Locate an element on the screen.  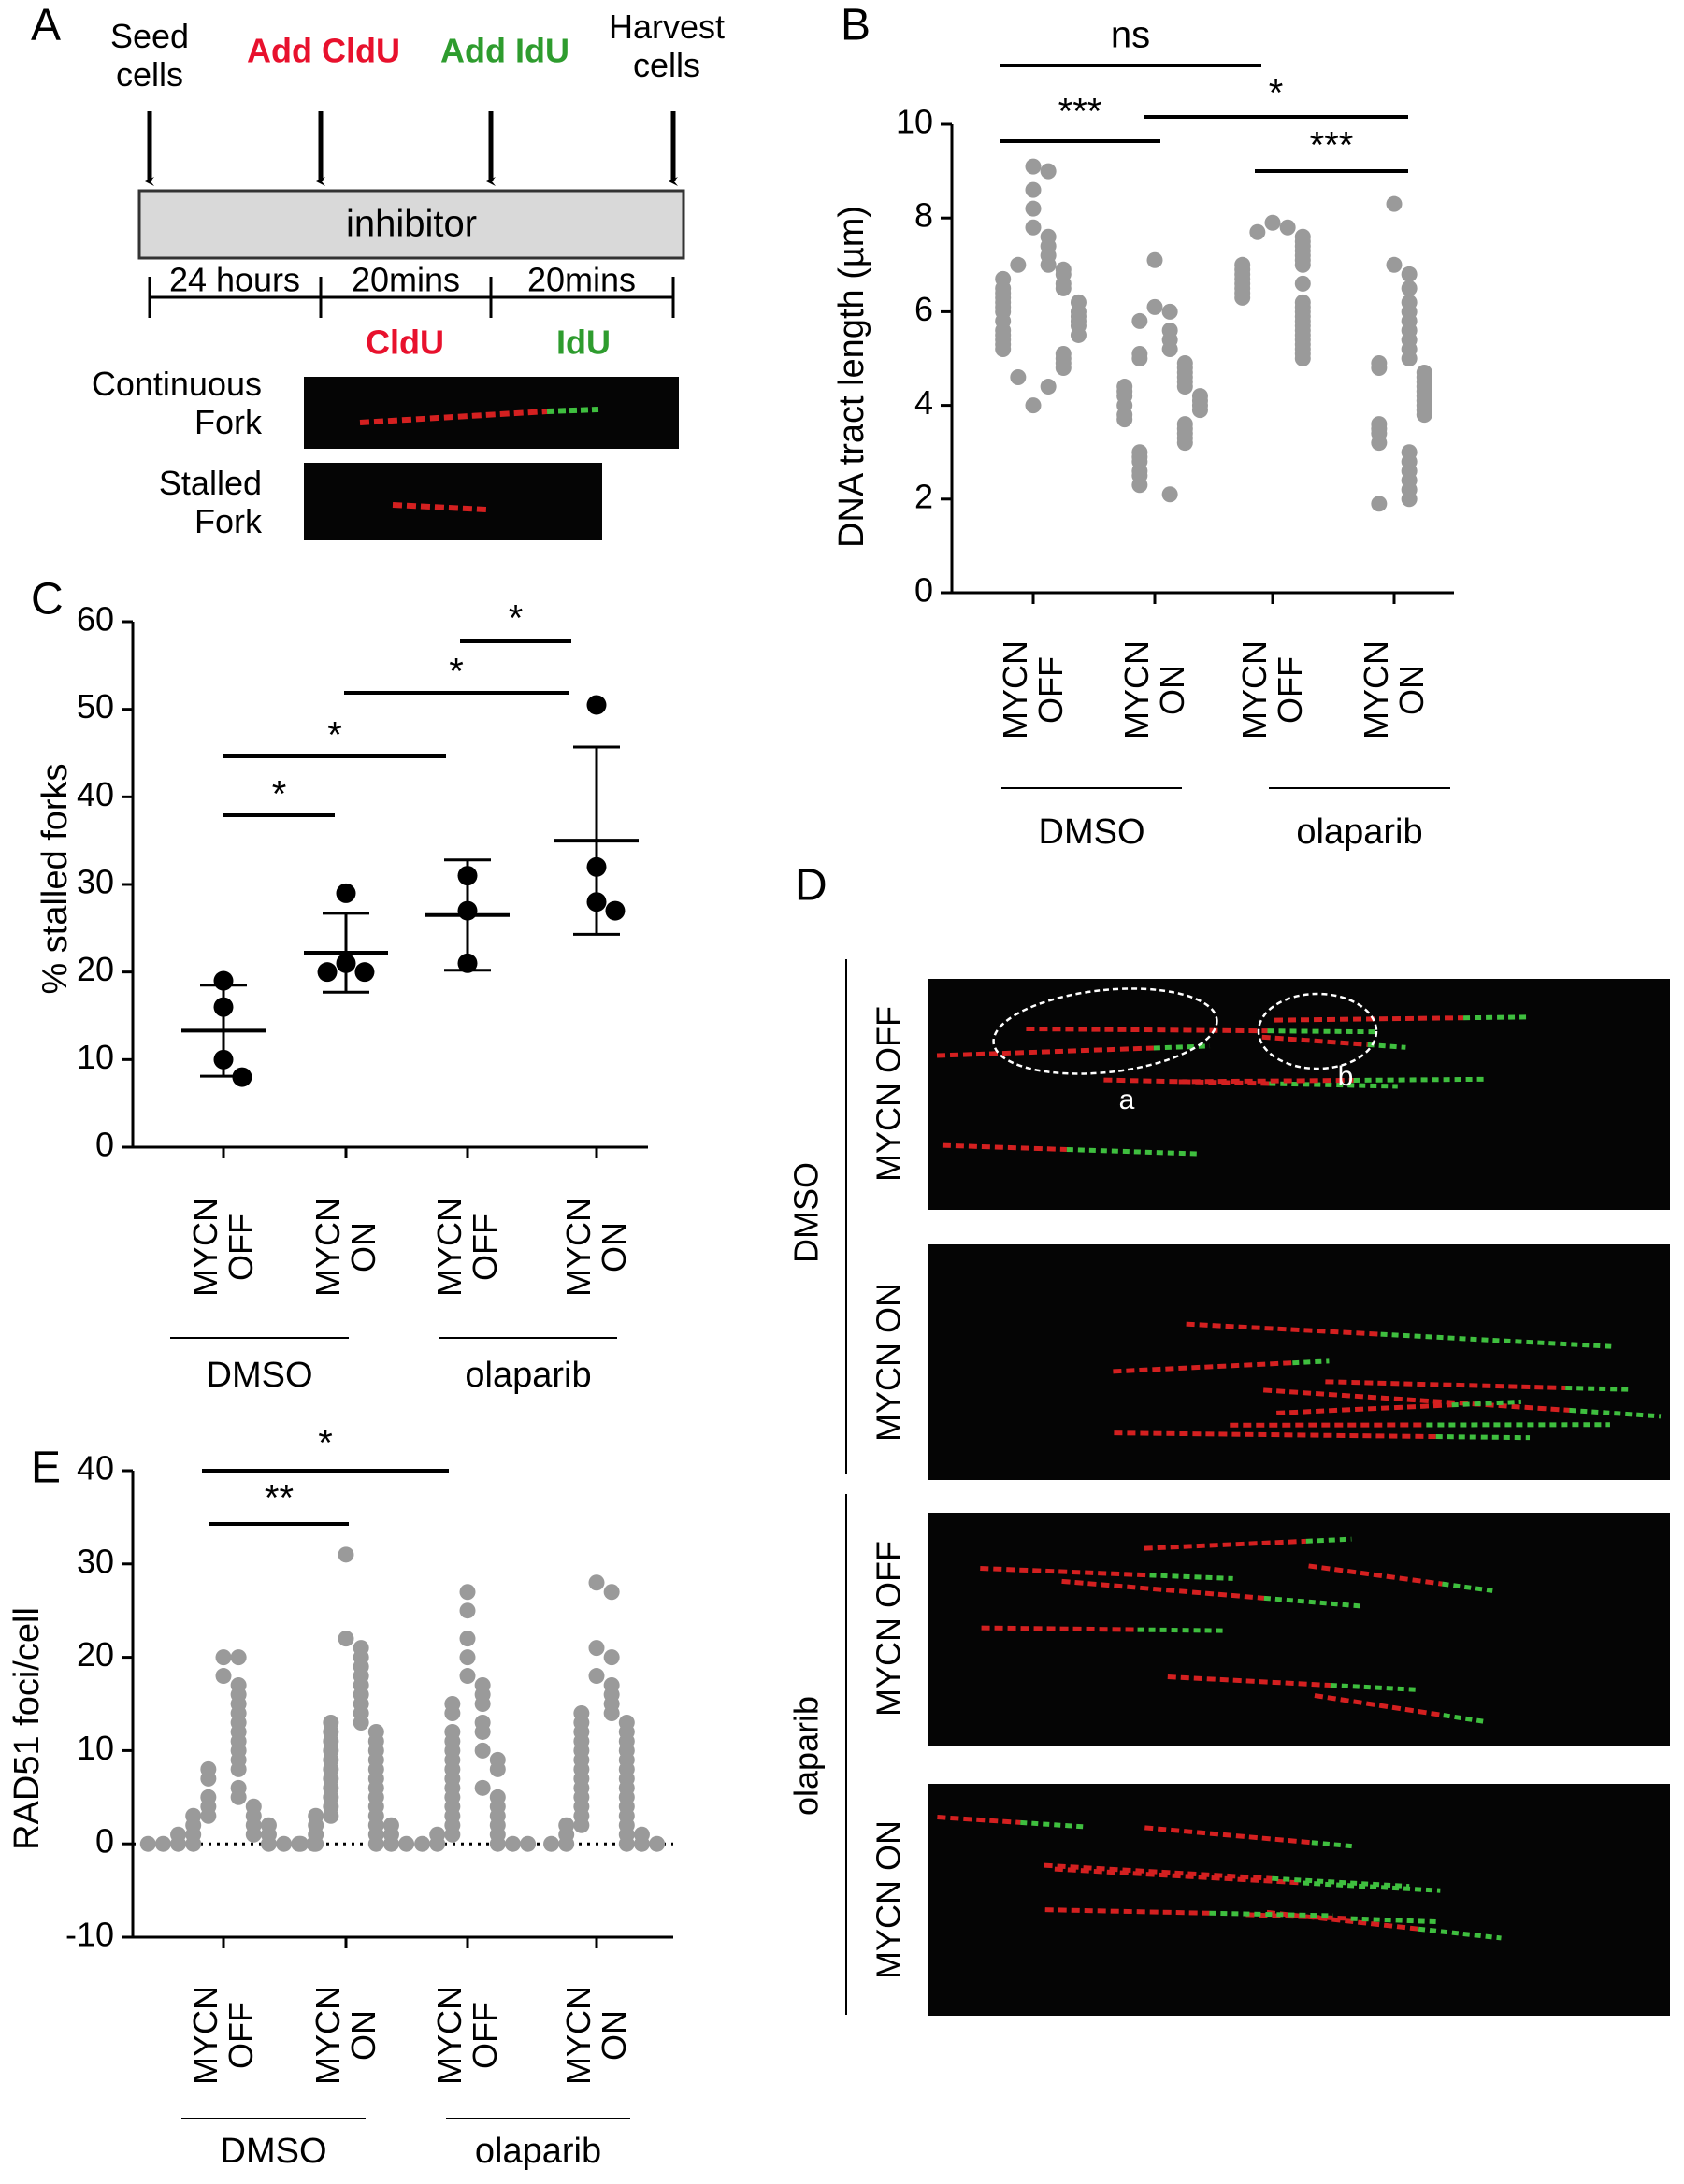
timeline is located at coordinates (411, 297).